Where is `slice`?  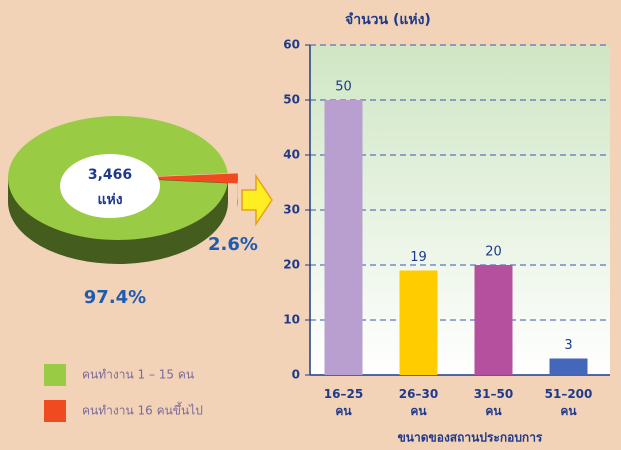
slice is located at coordinates (182, 178).